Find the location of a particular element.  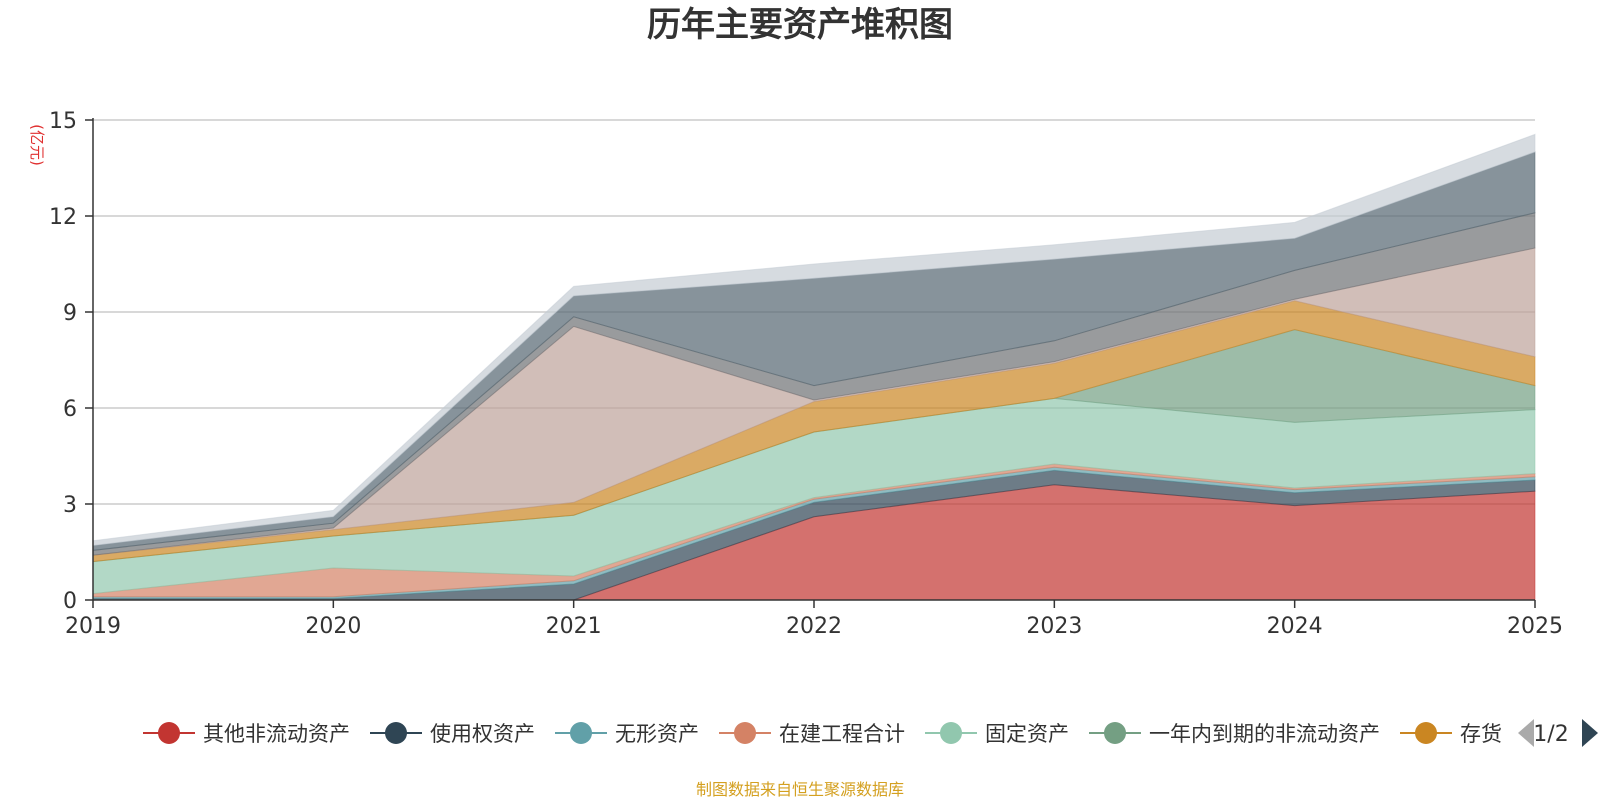

x-tick-label: 2023 is located at coordinates (1054, 626).